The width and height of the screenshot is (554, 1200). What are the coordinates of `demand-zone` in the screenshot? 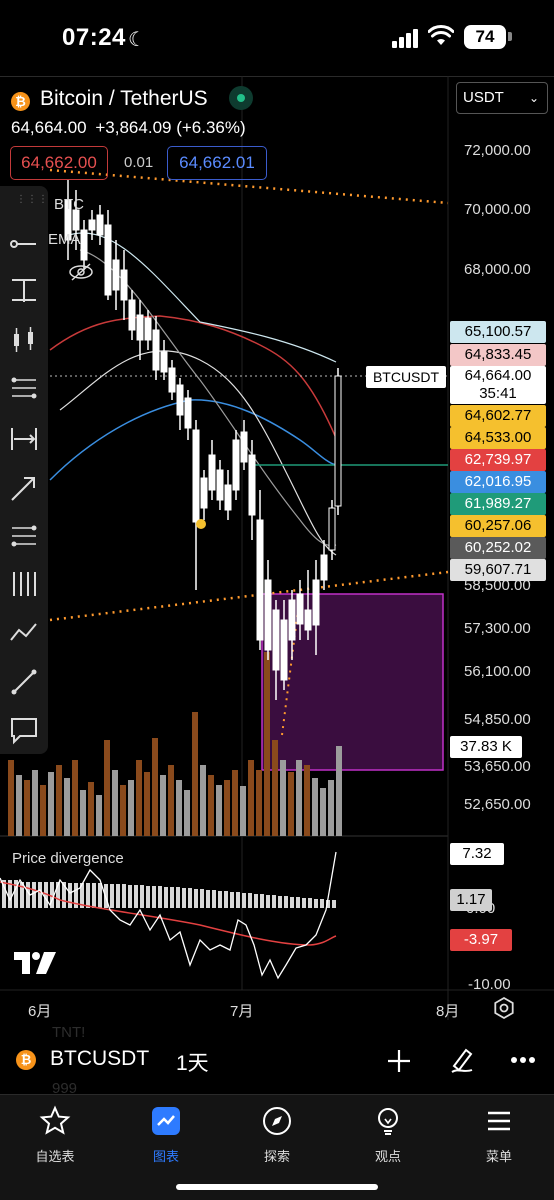 It's located at (352, 682).